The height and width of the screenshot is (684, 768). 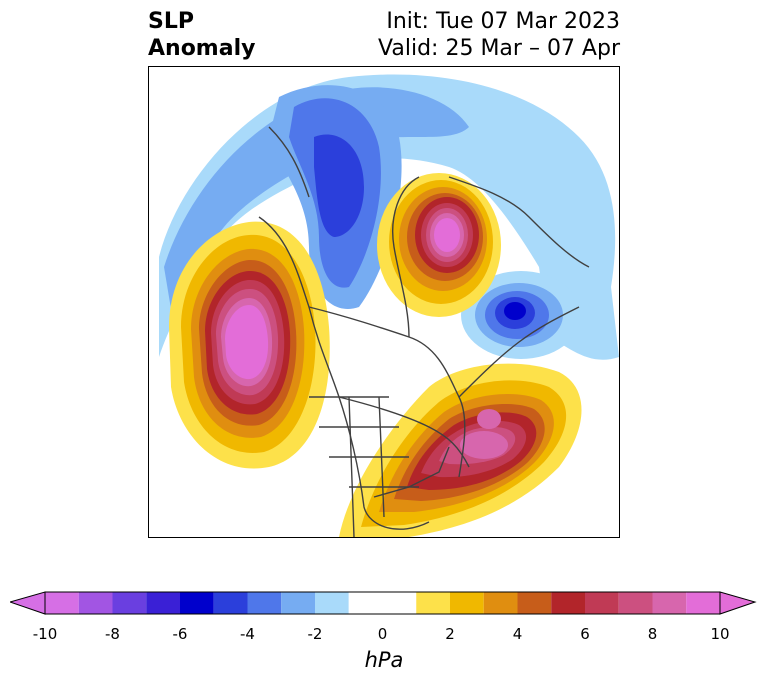 I want to click on colorbar-extend-high, so click(x=738, y=603).